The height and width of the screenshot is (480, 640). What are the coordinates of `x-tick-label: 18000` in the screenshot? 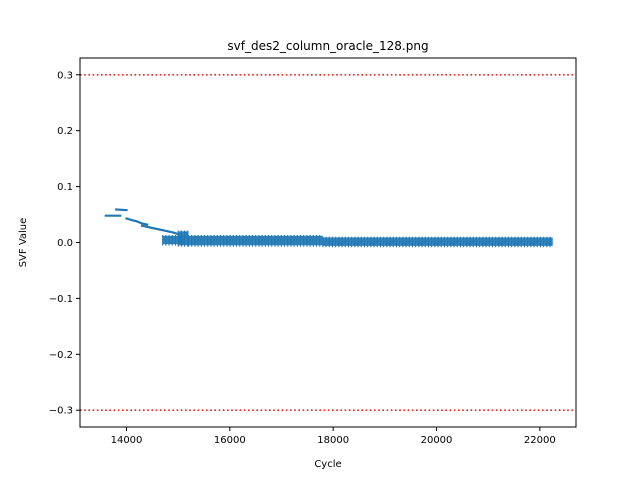 It's located at (333, 440).